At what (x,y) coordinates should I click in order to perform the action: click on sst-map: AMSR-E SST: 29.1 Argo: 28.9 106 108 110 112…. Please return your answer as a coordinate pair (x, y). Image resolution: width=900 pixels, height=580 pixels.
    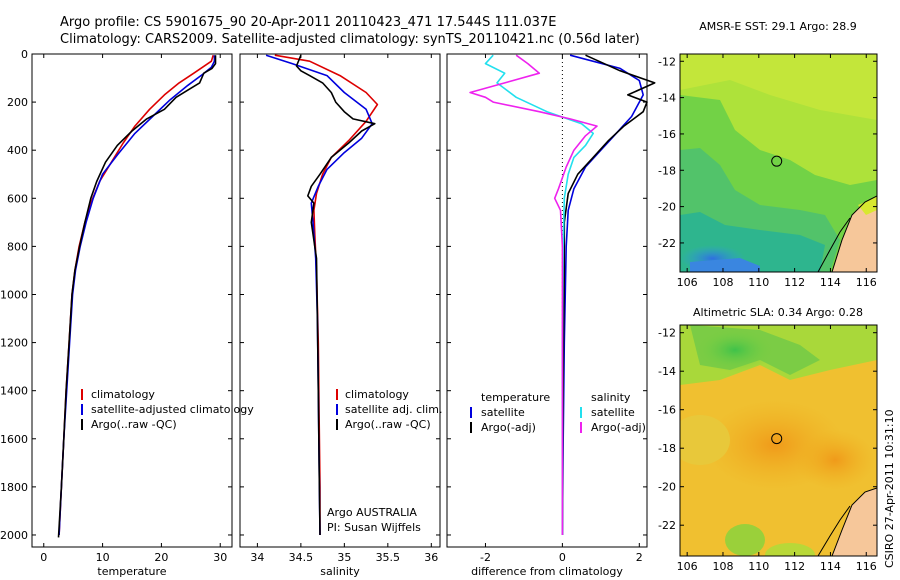
    Looking at the image, I should click on (768, 154).